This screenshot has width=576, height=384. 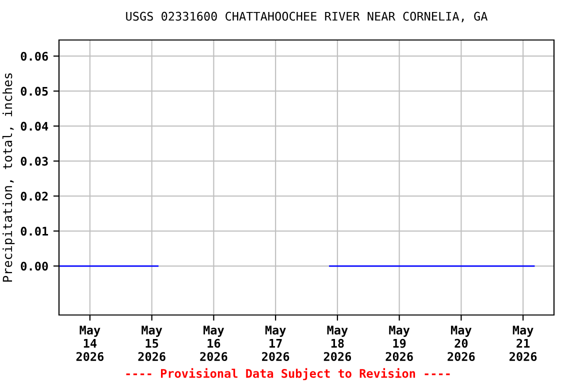 What do you see at coordinates (34, 196) in the screenshot?
I see `y-tick-label: 0.02` at bounding box center [34, 196].